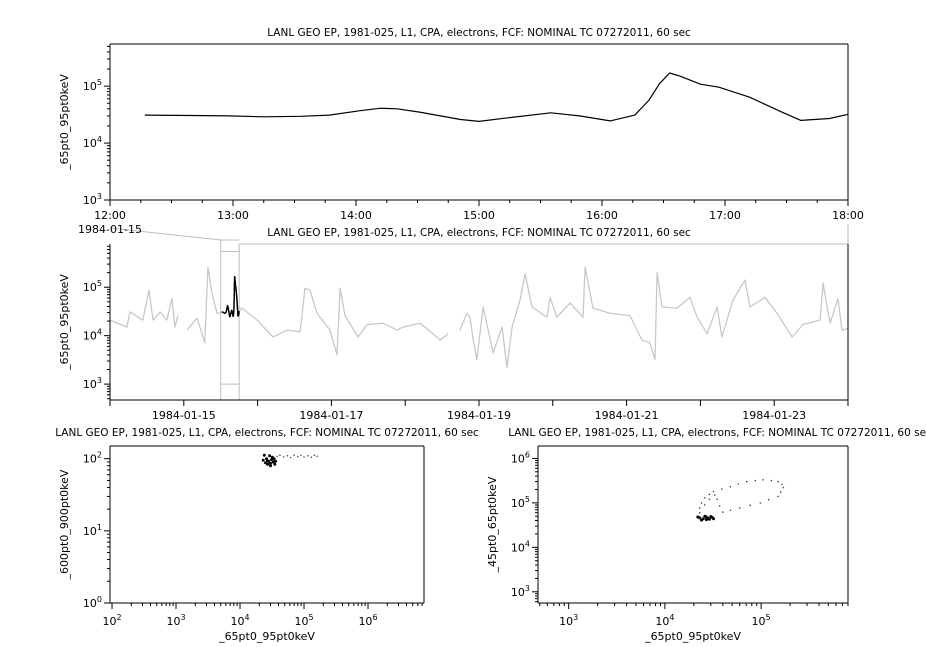 The width and height of the screenshot is (926, 647). I want to click on y-tick-label: 10¹, so click(92, 530).